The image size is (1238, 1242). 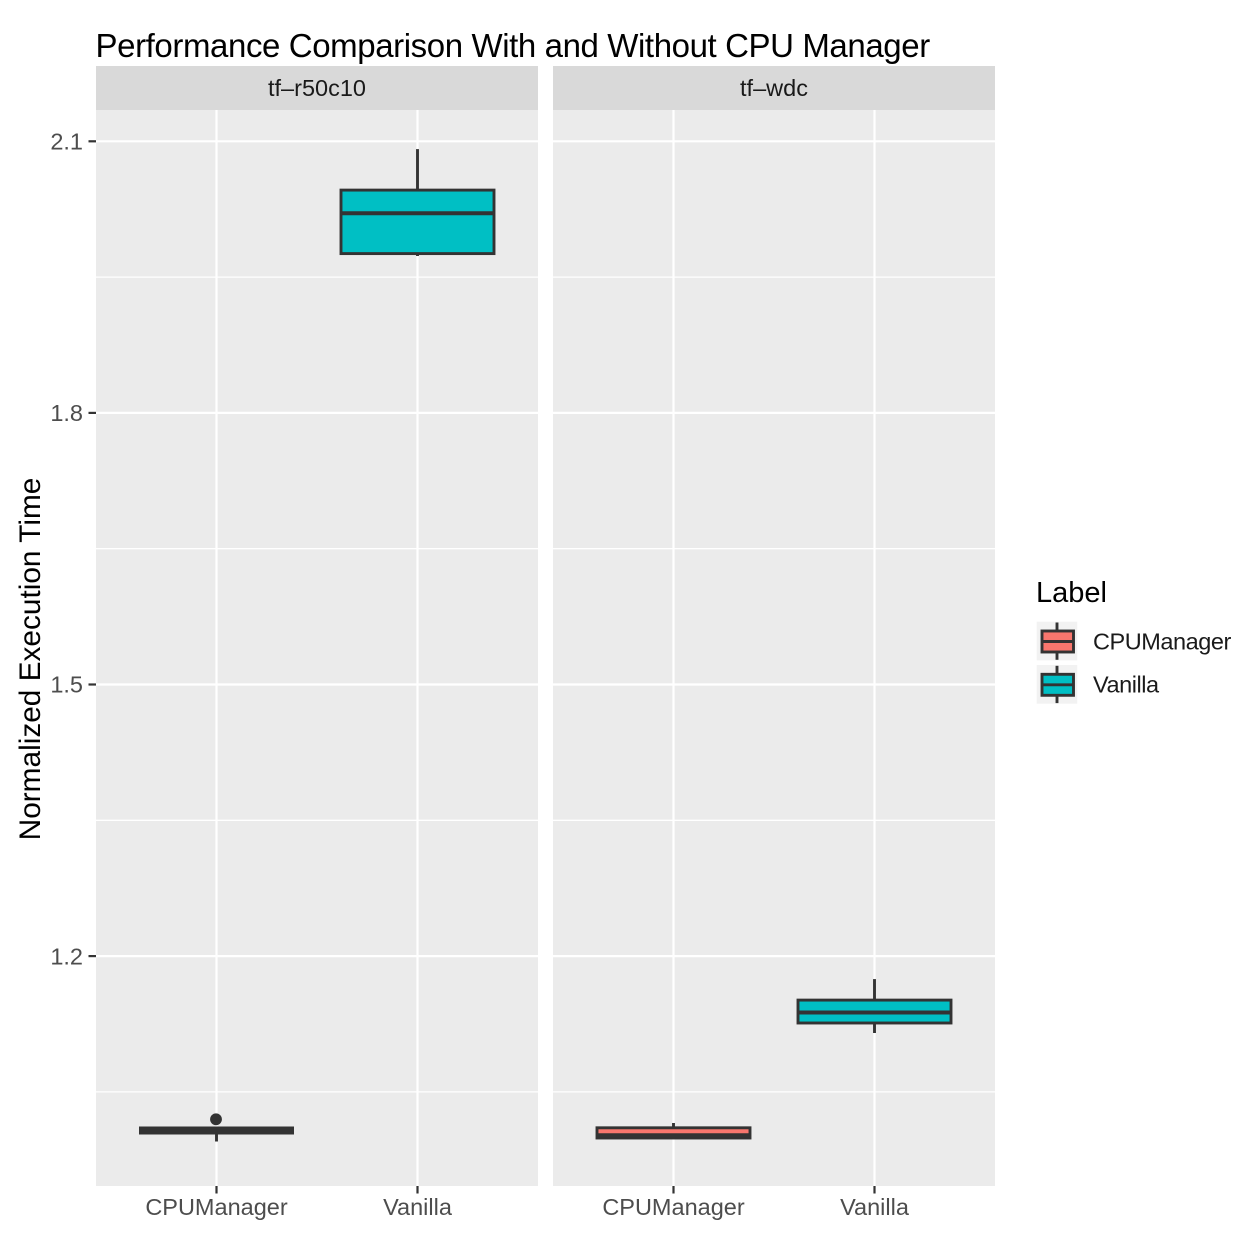 What do you see at coordinates (66, 956) in the screenshot?
I see `svg-text: 1.2` at bounding box center [66, 956].